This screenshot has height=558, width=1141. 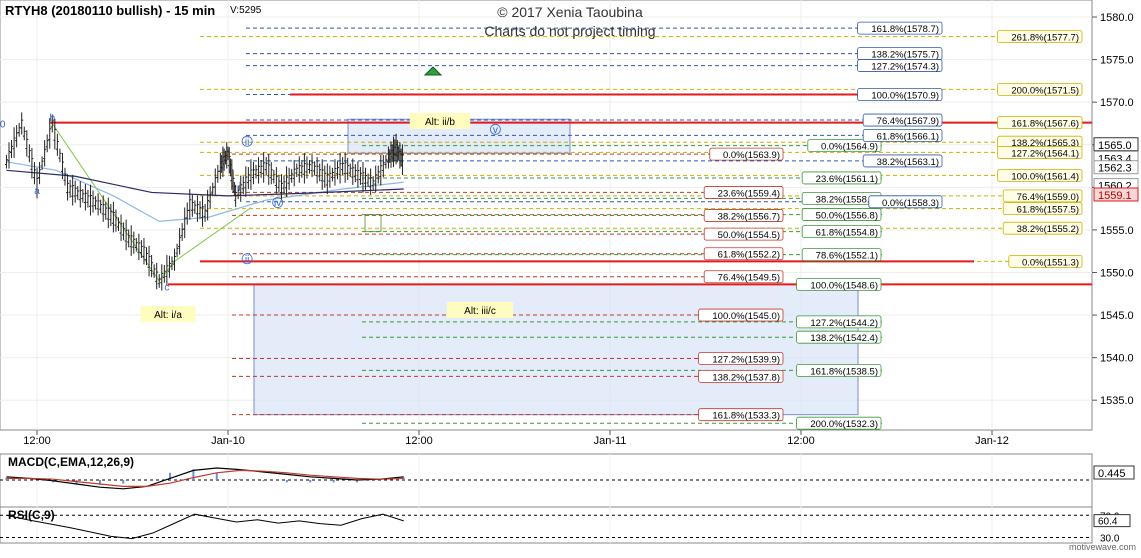 I want to click on macd-value-box, so click(x=1114, y=472).